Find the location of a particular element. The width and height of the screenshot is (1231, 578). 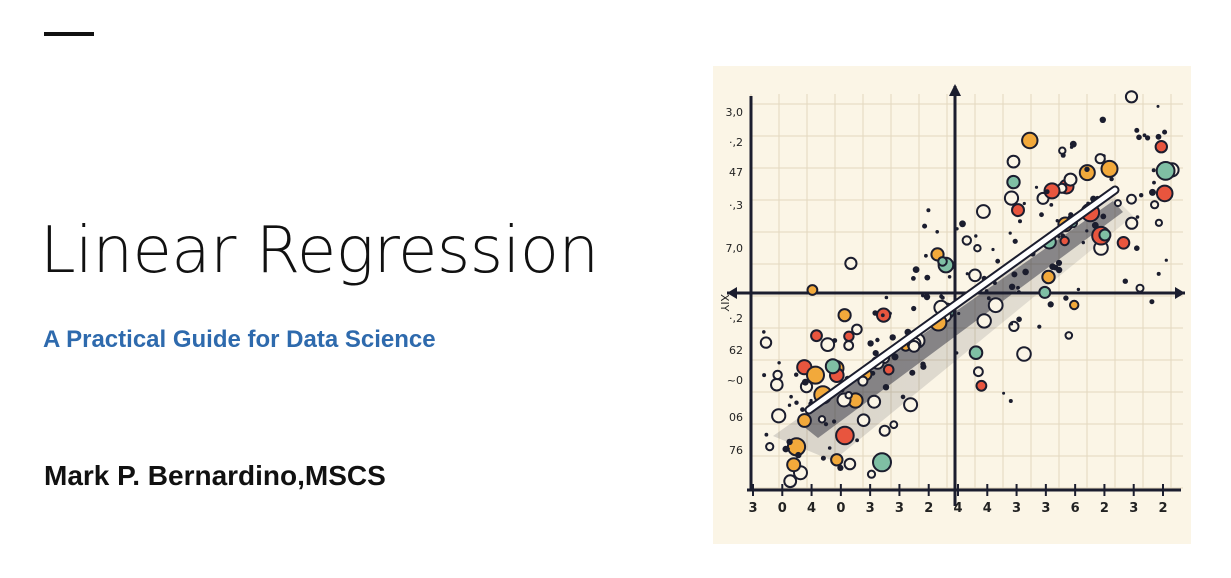

x-tick-label: 0 is located at coordinates (782, 508).